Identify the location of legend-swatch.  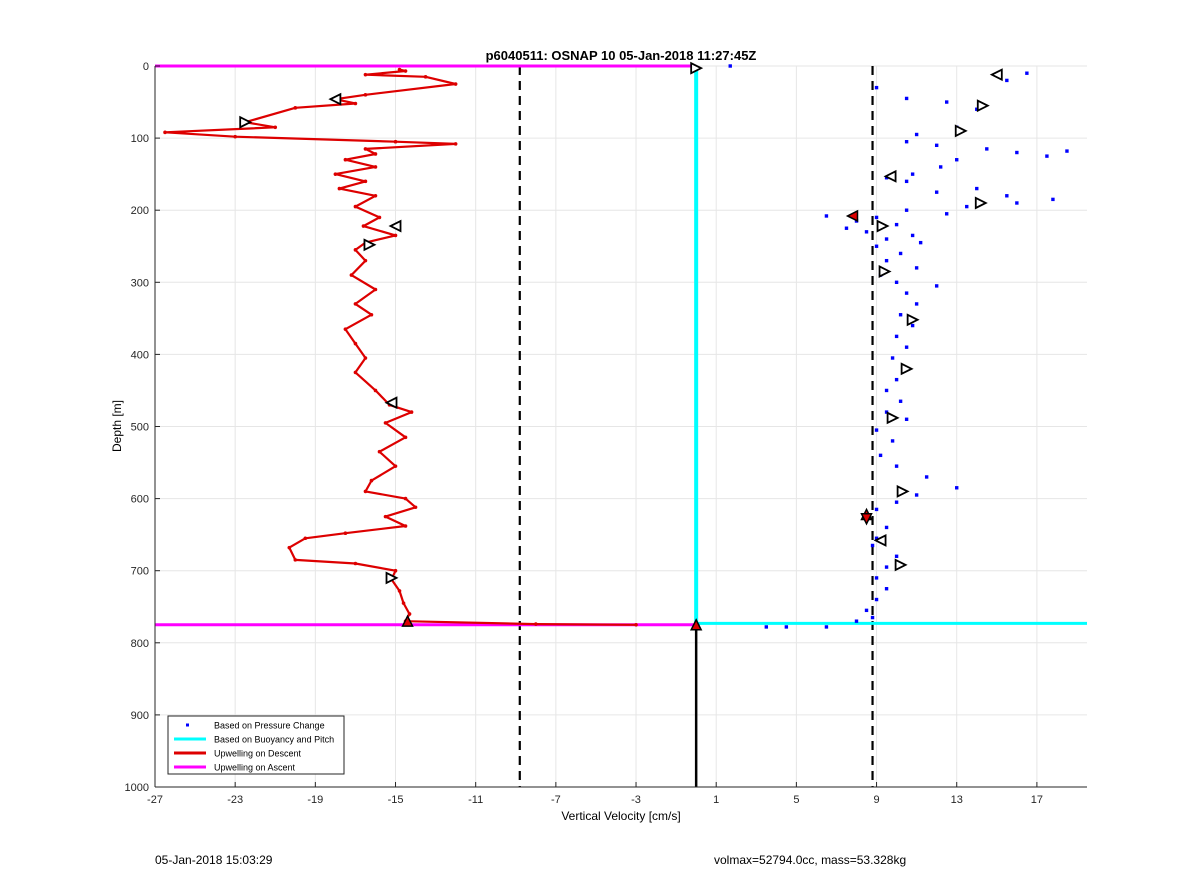
(187, 725).